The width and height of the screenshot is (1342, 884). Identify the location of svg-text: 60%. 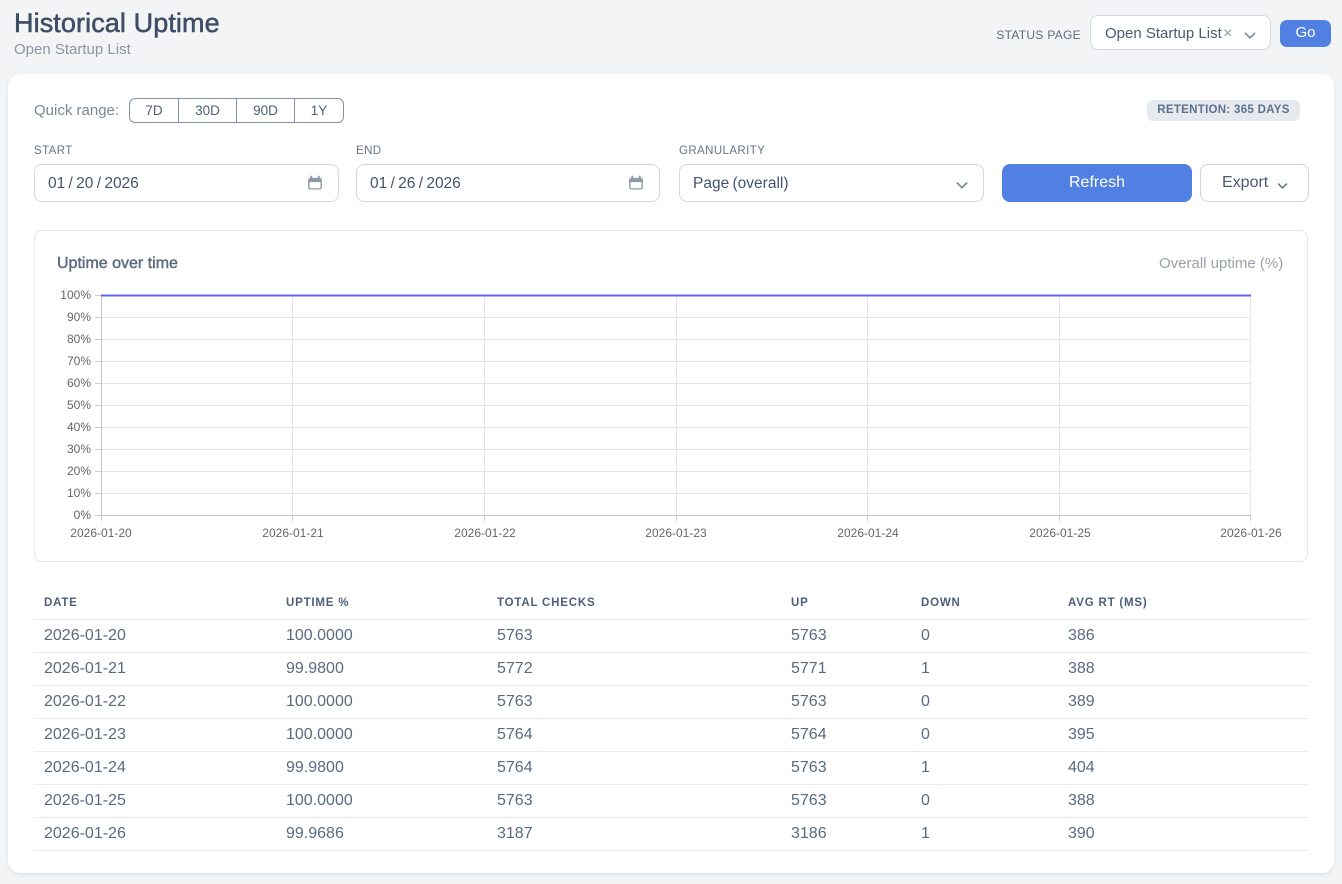
(79, 383).